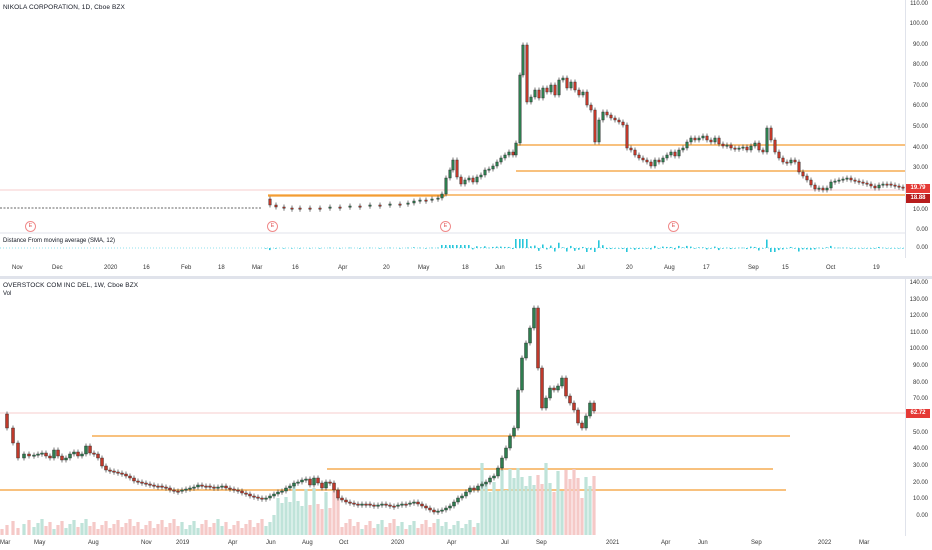 This screenshot has height=550, width=932. I want to click on x-tick: Aug, so click(307, 543).